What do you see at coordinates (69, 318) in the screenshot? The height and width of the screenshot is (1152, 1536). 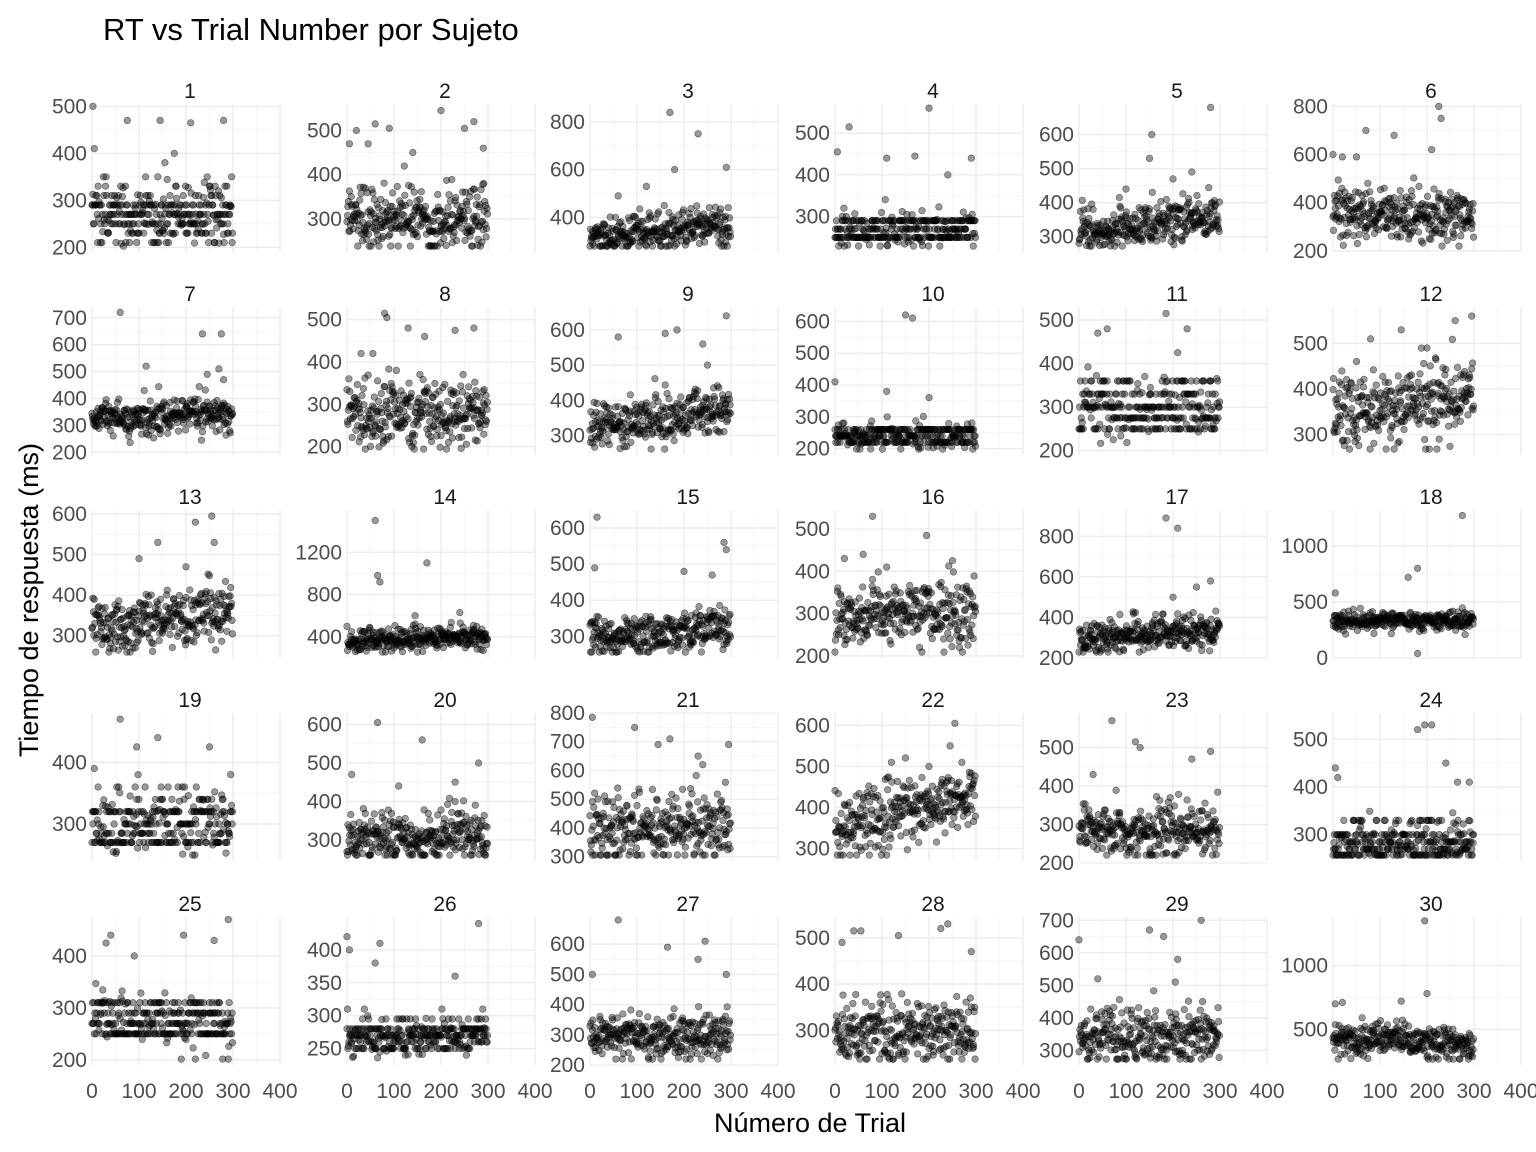 I see `y-tick-label: 700` at bounding box center [69, 318].